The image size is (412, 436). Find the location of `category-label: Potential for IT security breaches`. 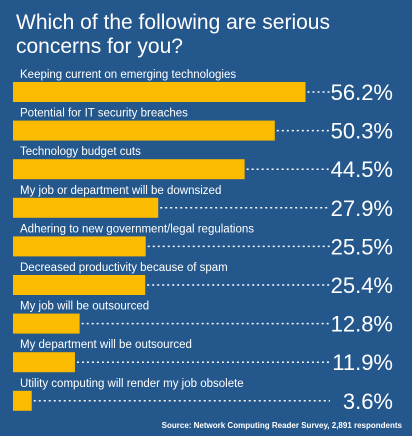

category-label: Potential for IT security breaches is located at coordinates (104, 114).